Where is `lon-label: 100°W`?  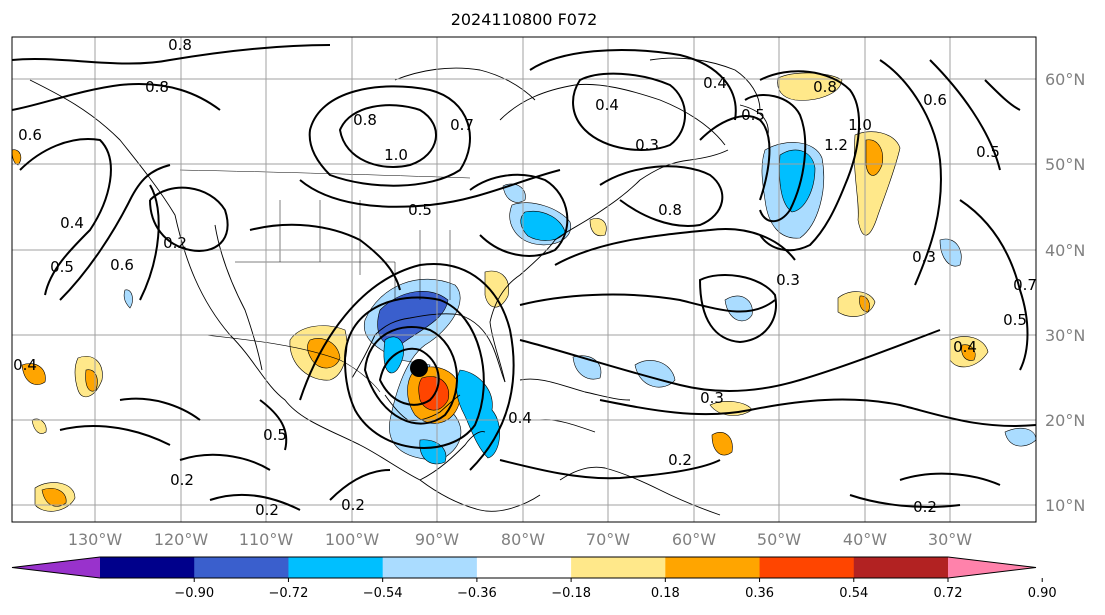
lon-label: 100°W is located at coordinates (352, 539).